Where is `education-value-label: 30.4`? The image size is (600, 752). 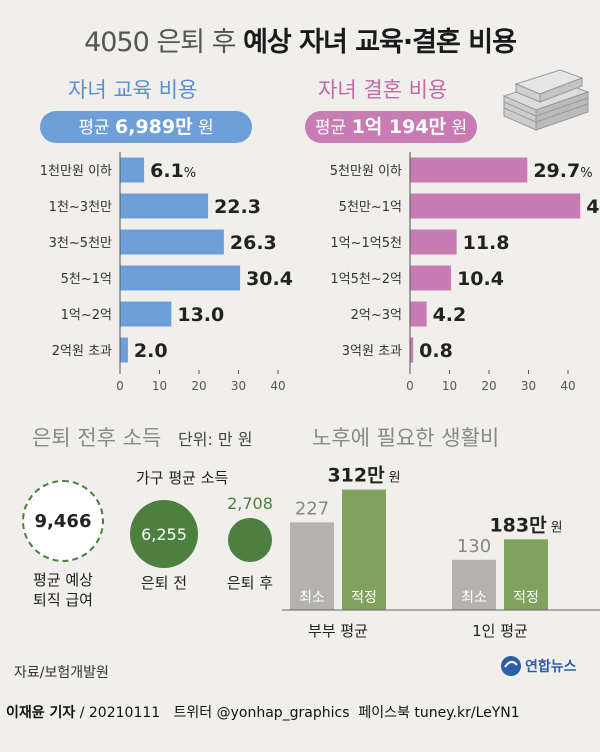
education-value-label: 30.4 is located at coordinates (269, 279).